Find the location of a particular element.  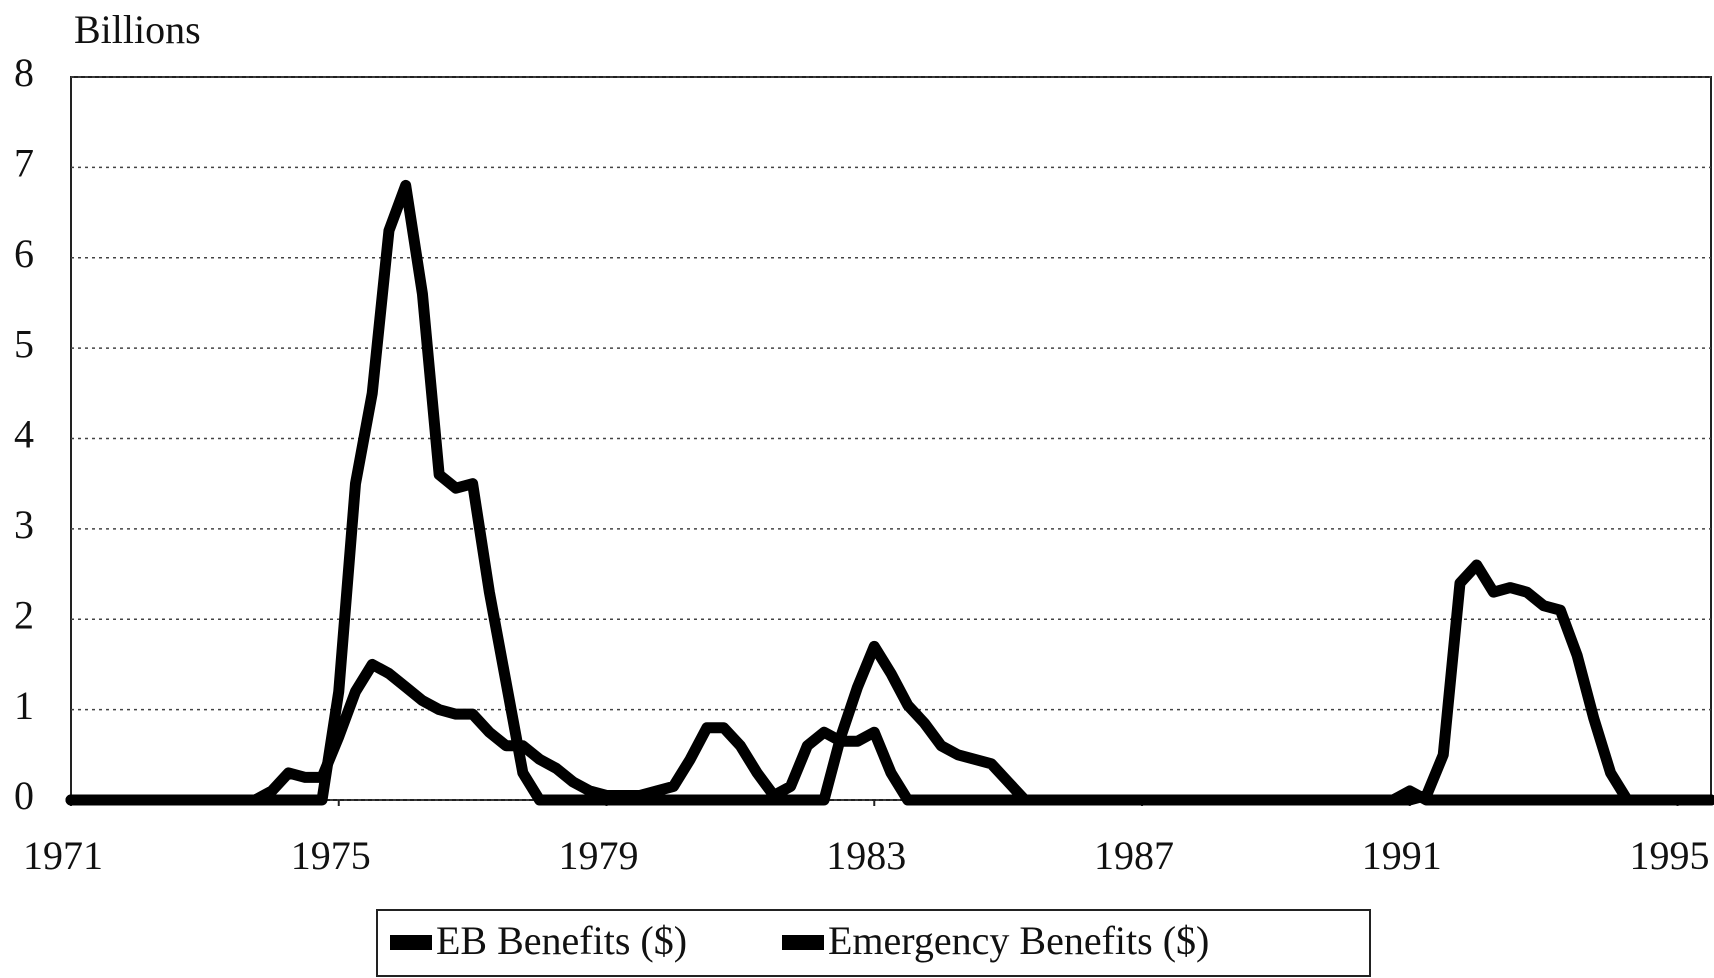

y-tick-label: 0 is located at coordinates (24, 795).